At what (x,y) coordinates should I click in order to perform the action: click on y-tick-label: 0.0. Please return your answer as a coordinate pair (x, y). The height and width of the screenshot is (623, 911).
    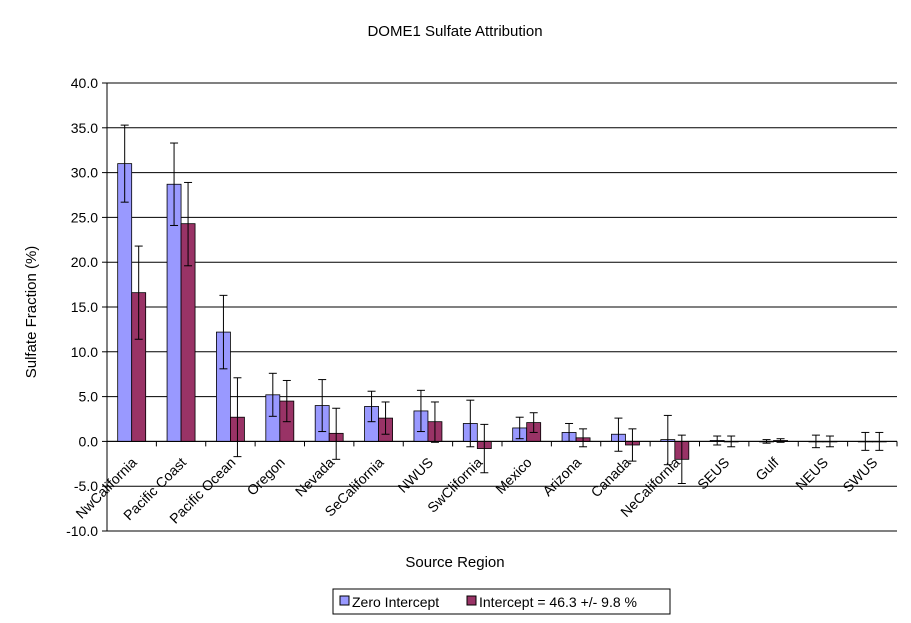
    Looking at the image, I should click on (89, 441).